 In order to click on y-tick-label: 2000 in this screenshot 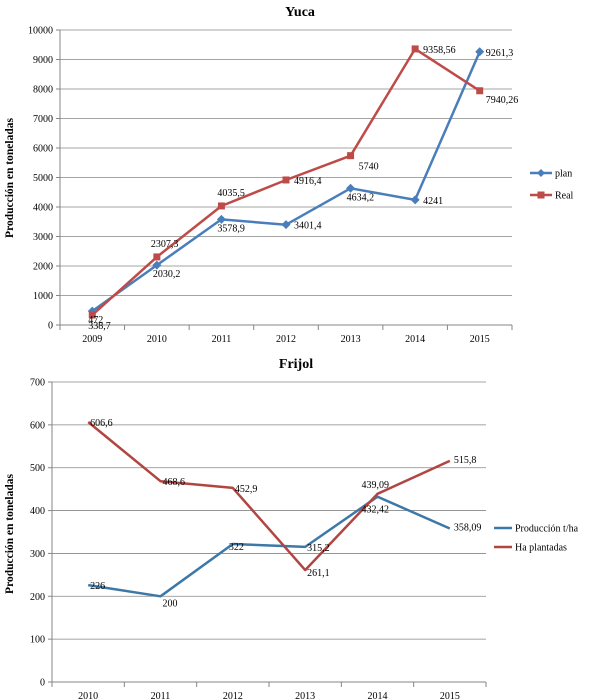, I will do `click(43, 267)`.